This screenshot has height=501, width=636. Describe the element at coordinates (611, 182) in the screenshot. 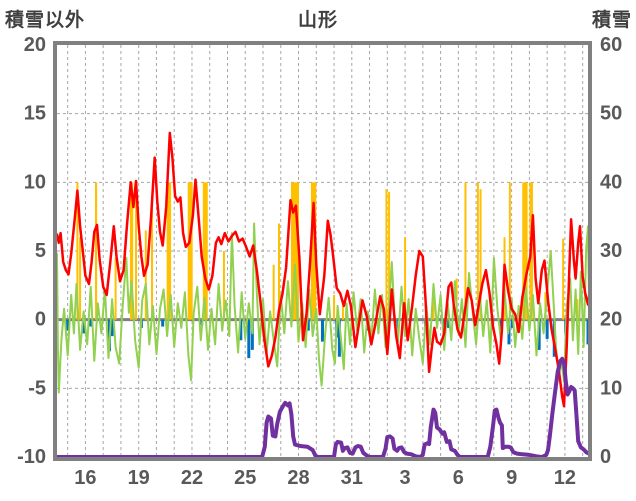

I see `right-axis-tick: 40` at that location.